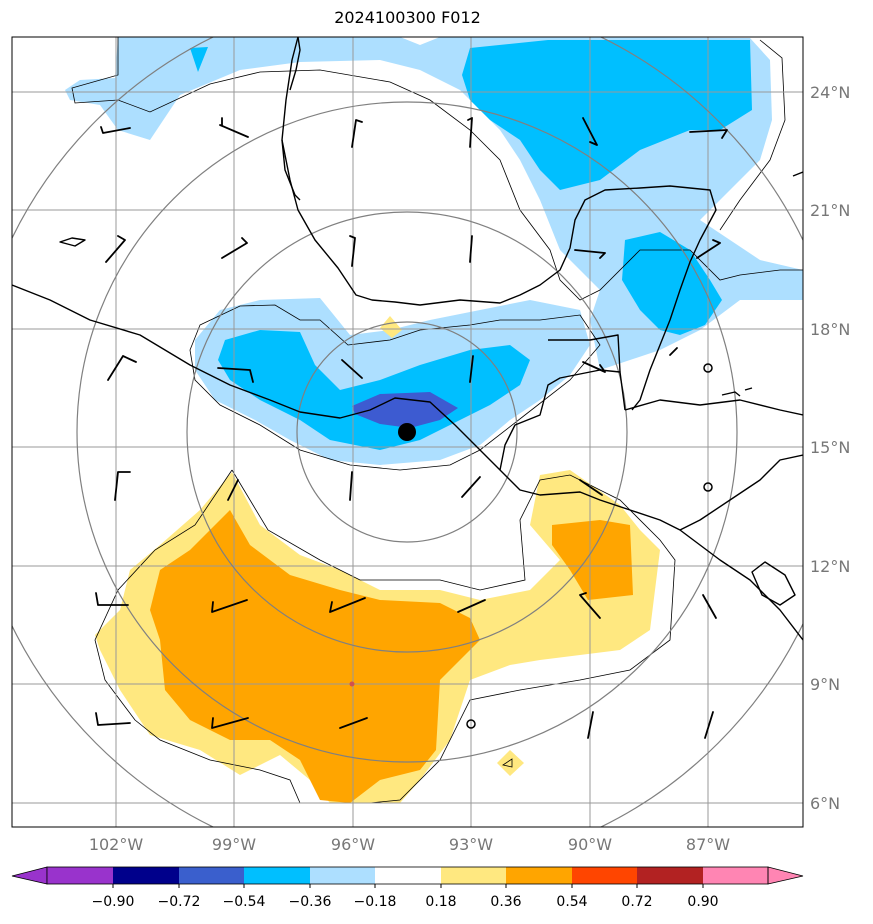 The height and width of the screenshot is (924, 873). Describe the element at coordinates (773, 583) in the screenshot. I see `lake-nicaragua` at that location.